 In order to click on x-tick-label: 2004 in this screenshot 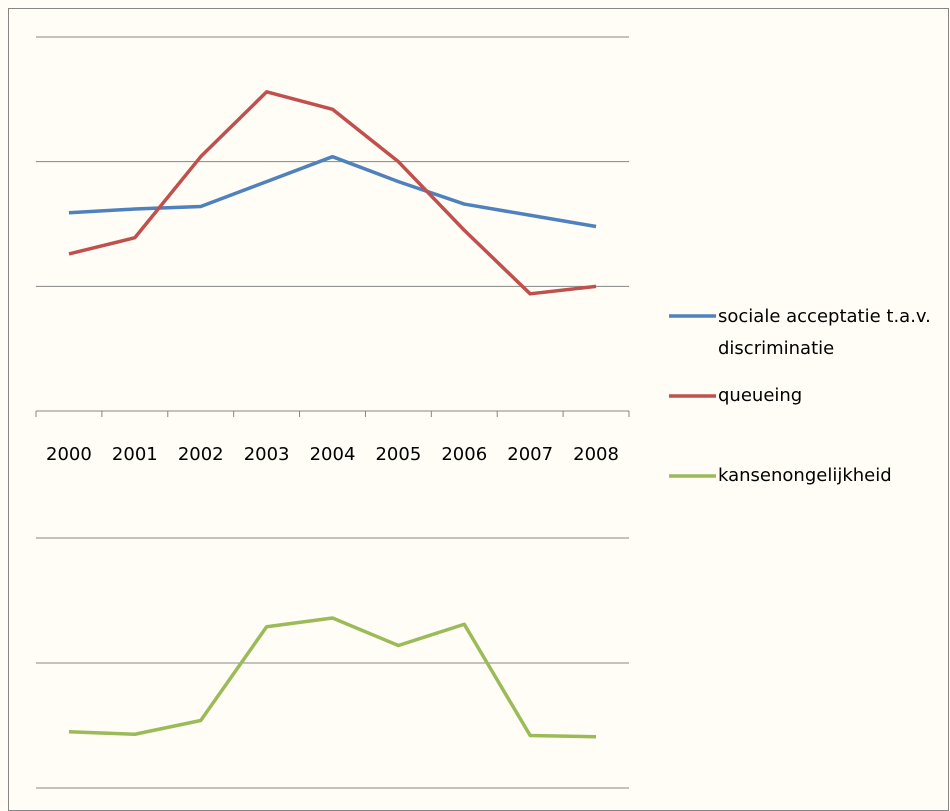, I will do `click(333, 454)`.